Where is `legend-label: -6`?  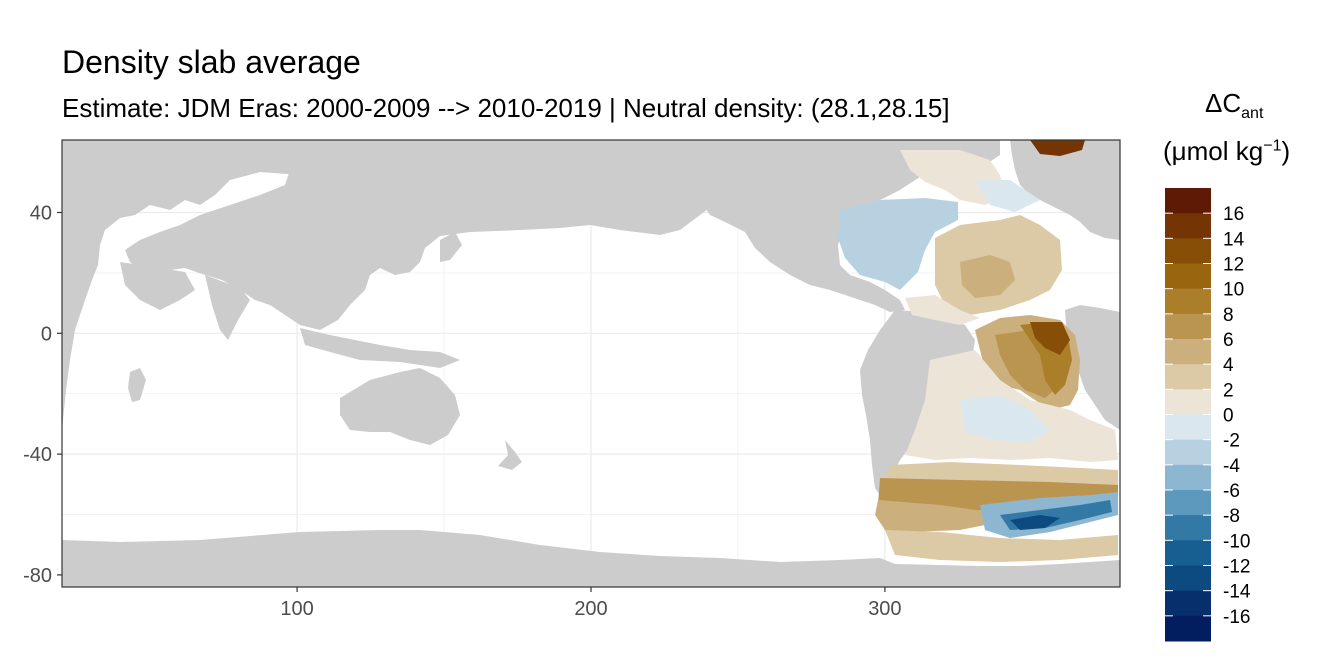 legend-label: -6 is located at coordinates (1231, 491).